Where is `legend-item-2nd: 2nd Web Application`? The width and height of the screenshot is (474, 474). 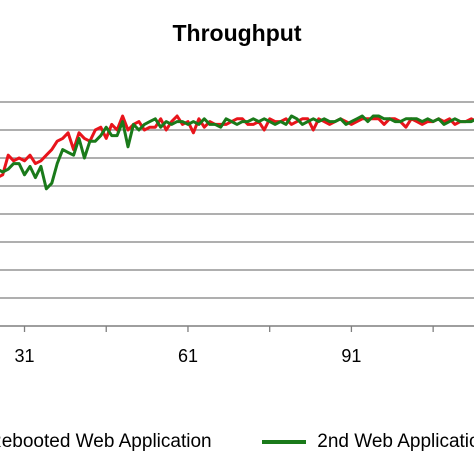
legend-item-2nd: 2nd Web Application is located at coordinates (368, 446).